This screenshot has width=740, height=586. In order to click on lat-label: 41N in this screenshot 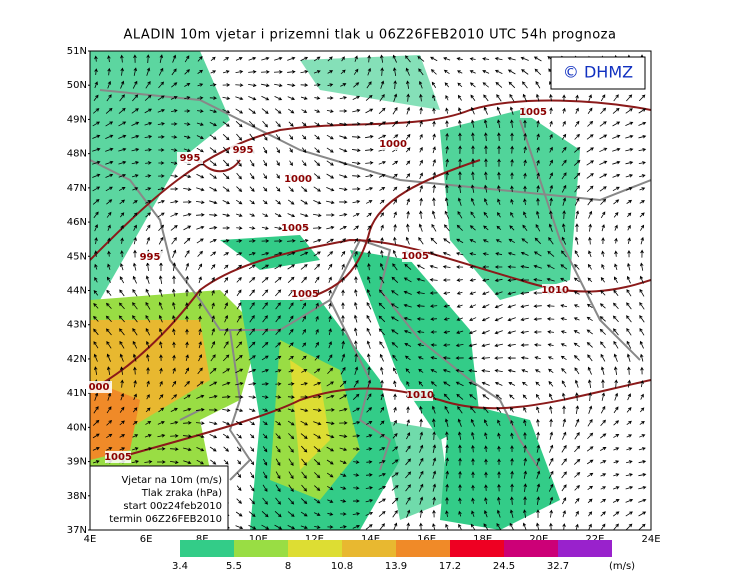, I will do `click(77, 393)`.